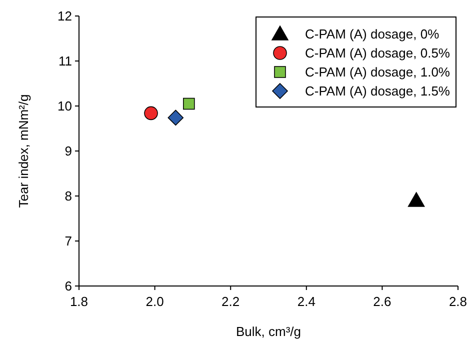  What do you see at coordinates (372, 34) in the screenshot?
I see `legend-label: C-PAM (A) dosage, 0%` at bounding box center [372, 34].